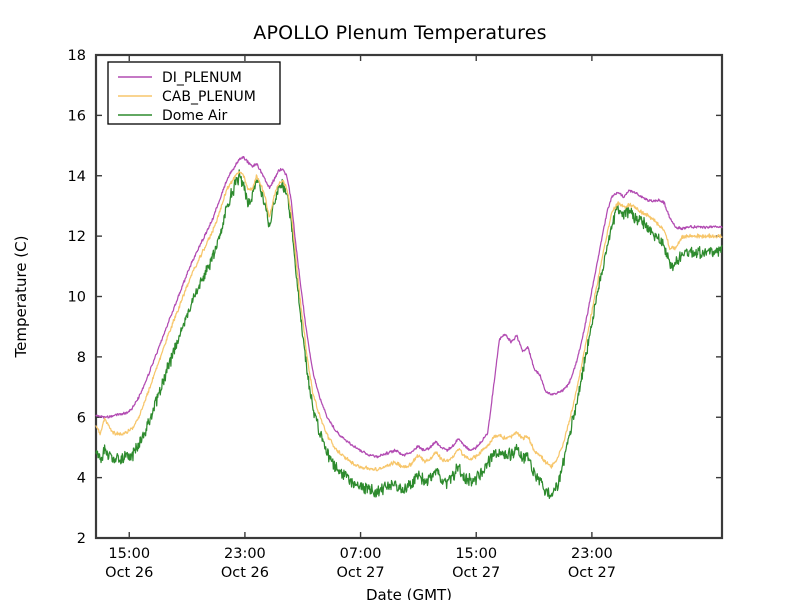  Describe the element at coordinates (81, 358) in the screenshot. I see `y-tick-label: 8` at that location.